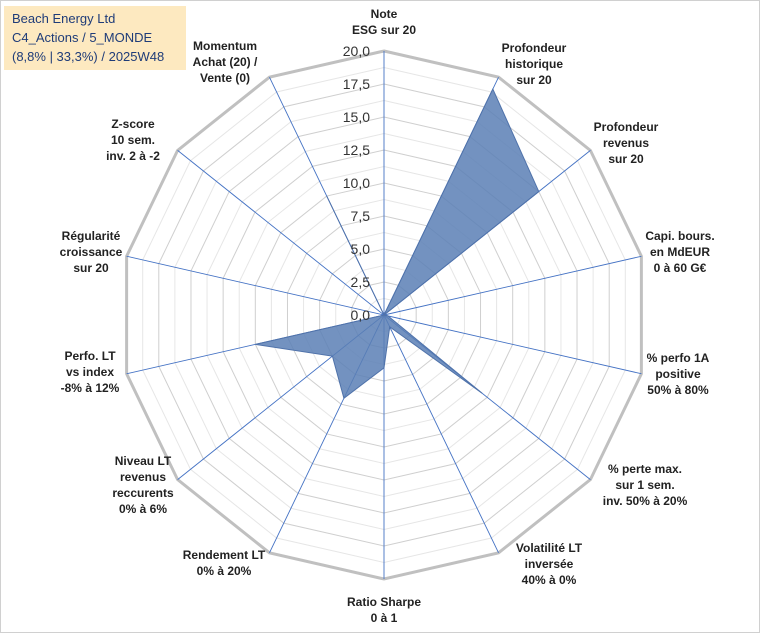 Image resolution: width=760 pixels, height=633 pixels. Describe the element at coordinates (361, 216) in the screenshot. I see `tick-label: 7,5` at that location.